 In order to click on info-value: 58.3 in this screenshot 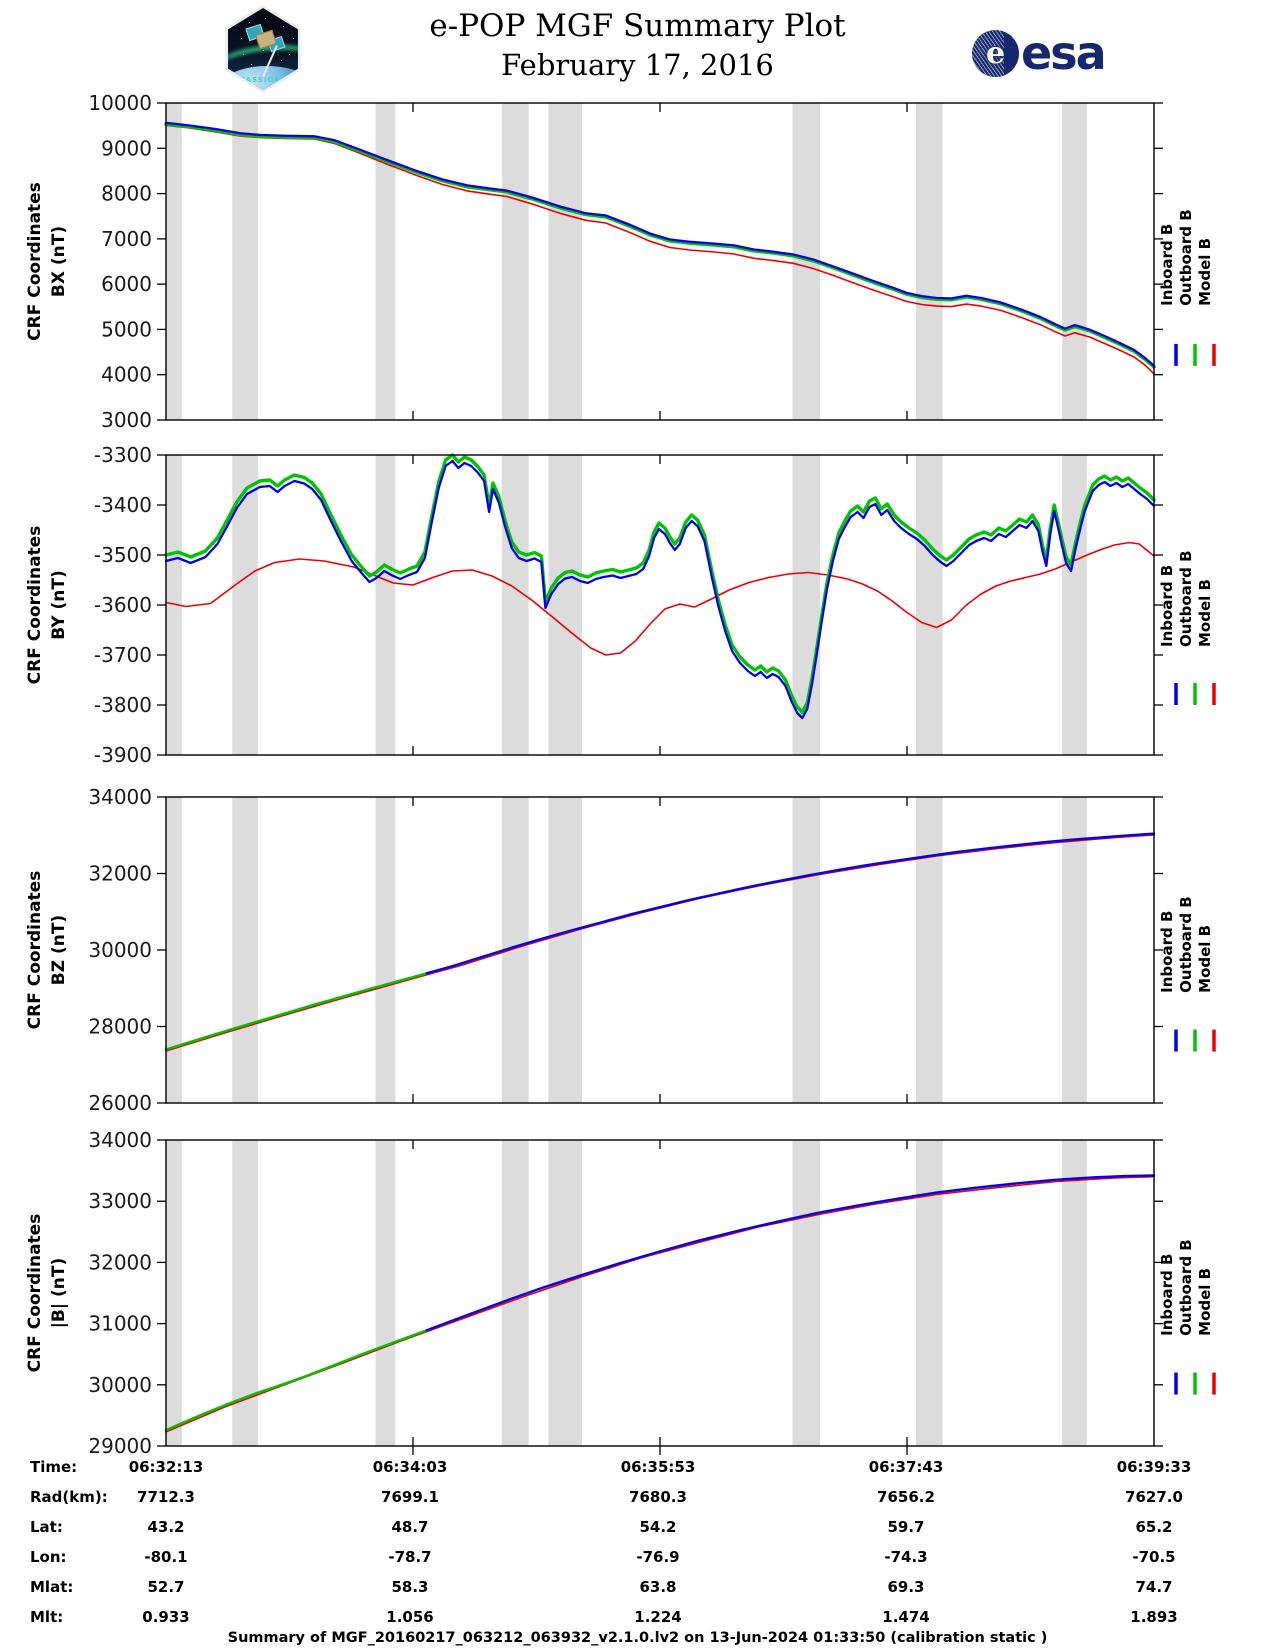, I will do `click(410, 1587)`.